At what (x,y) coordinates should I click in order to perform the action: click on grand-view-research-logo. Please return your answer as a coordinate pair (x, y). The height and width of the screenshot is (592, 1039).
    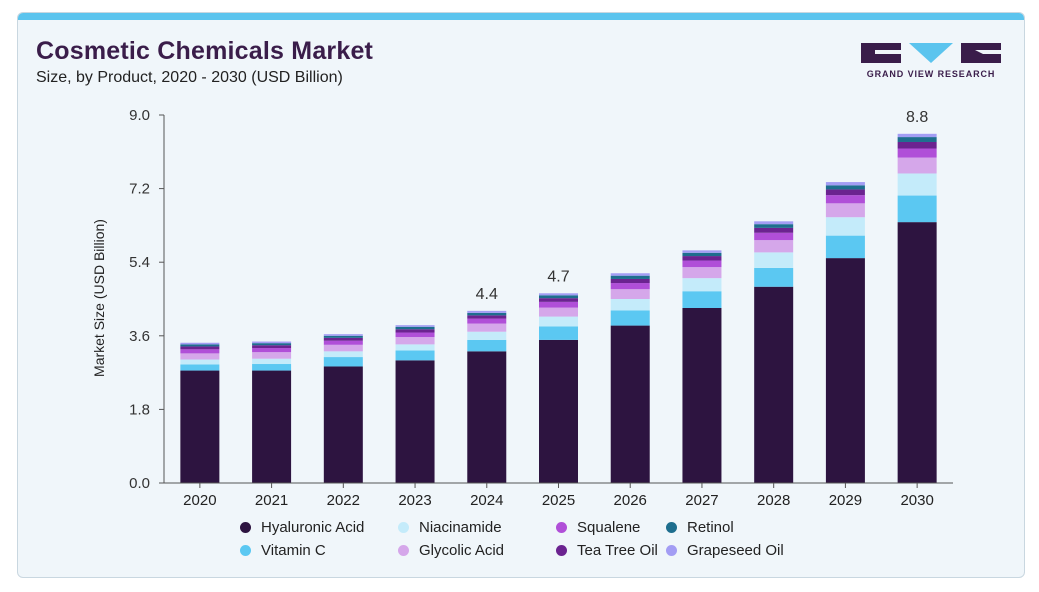
    Looking at the image, I should click on (931, 53).